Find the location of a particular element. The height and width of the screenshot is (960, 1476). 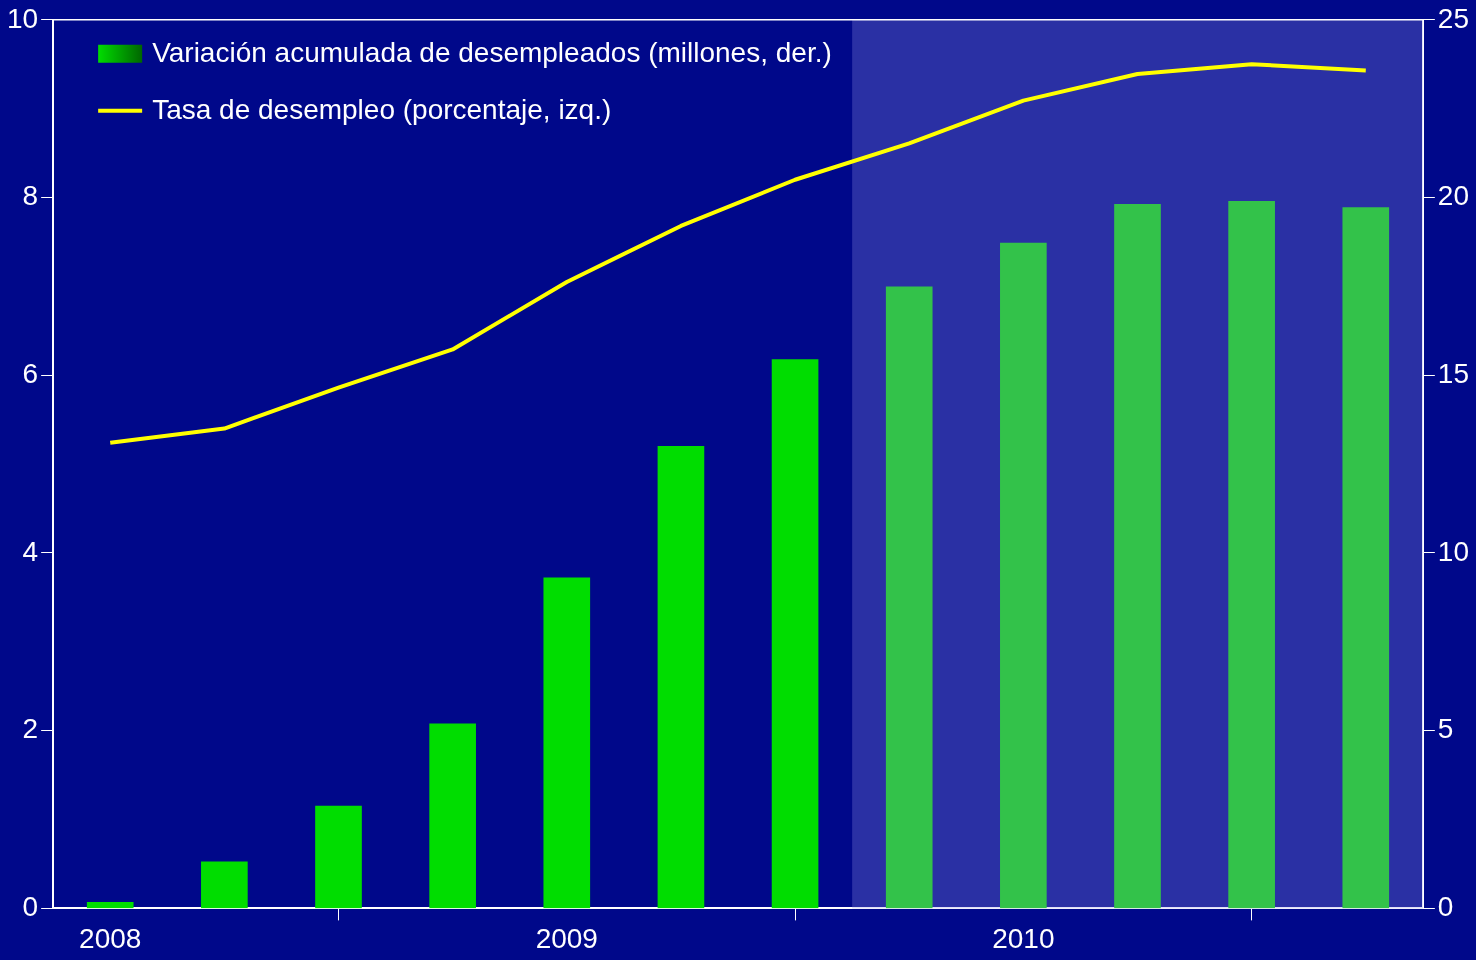

y2-tick-label: 0 is located at coordinates (1445, 907).